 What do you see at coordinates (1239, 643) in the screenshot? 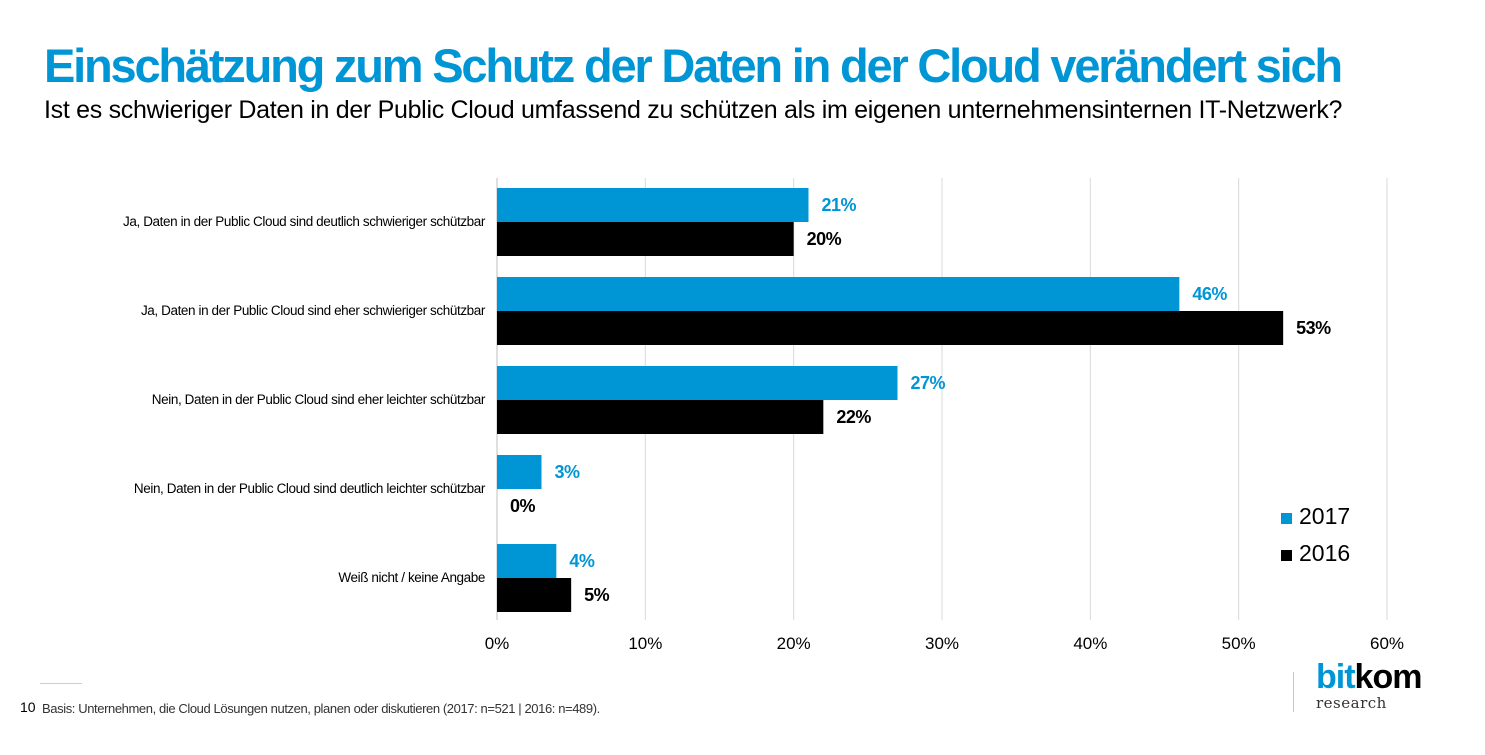
I see `x-tick-label: 50%` at bounding box center [1239, 643].